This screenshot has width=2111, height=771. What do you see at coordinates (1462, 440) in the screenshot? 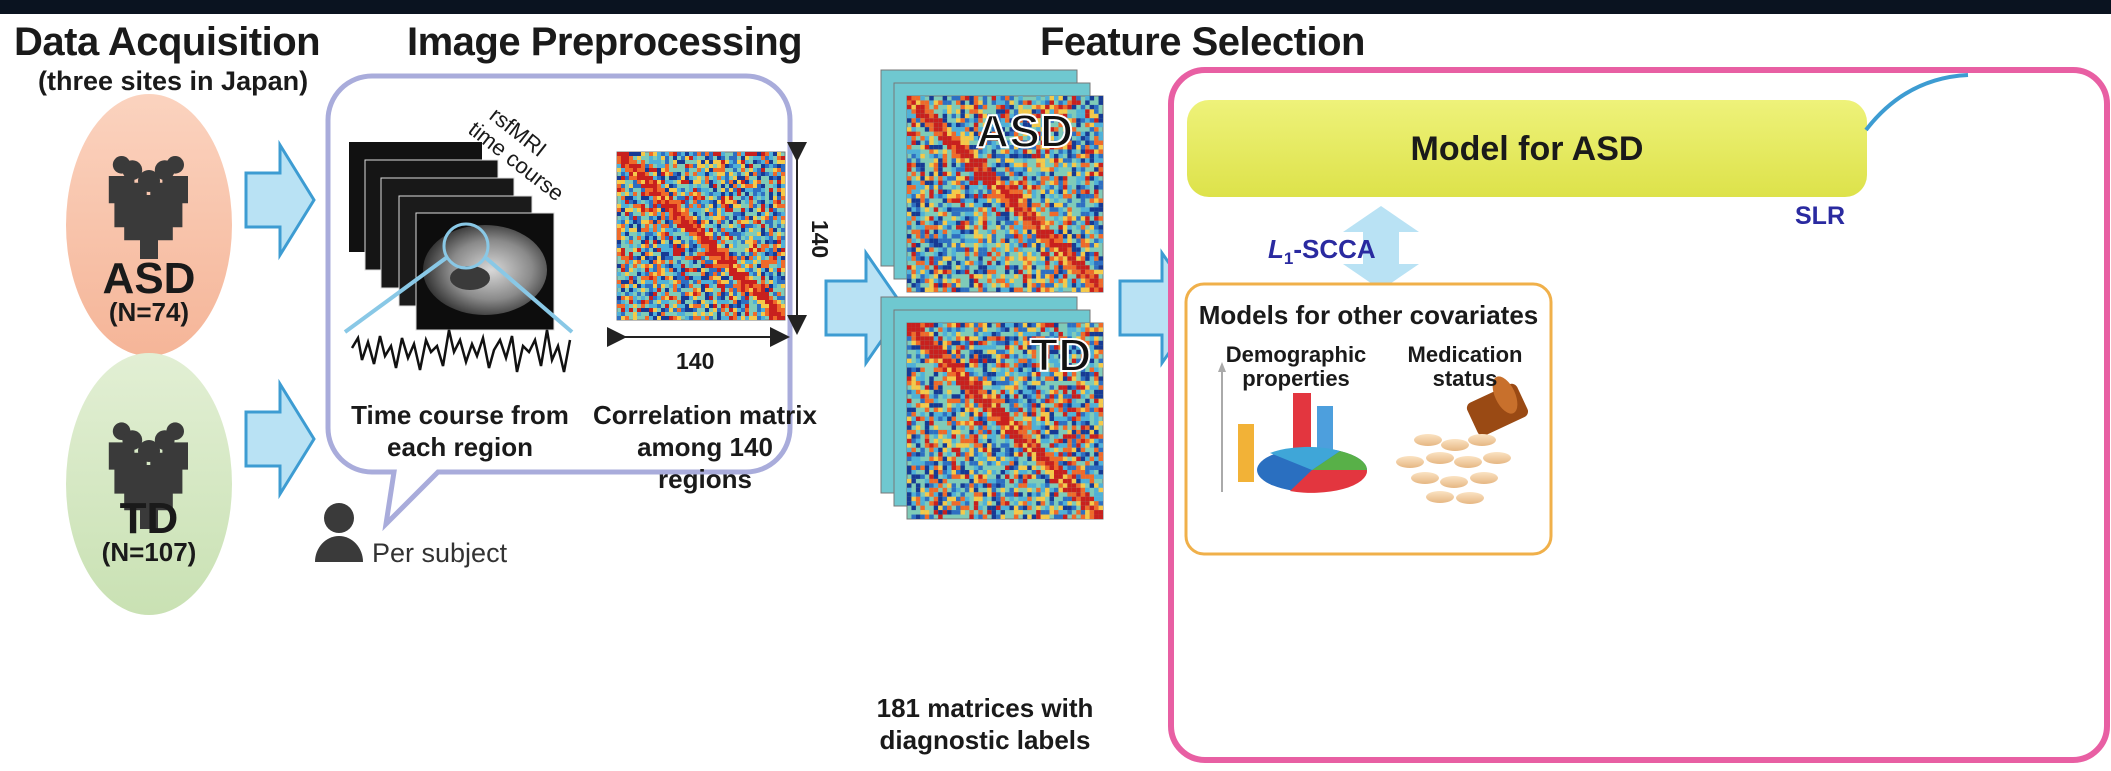
I see `medication-pills-icon` at bounding box center [1462, 440].